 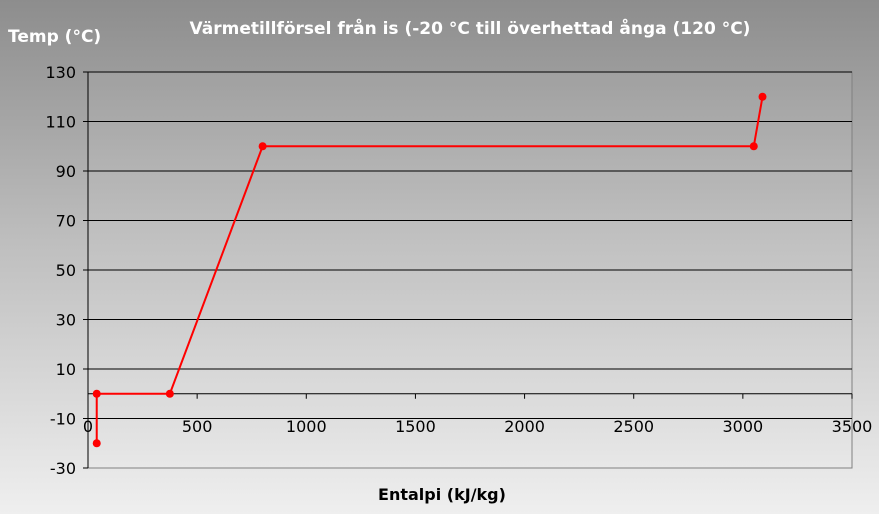 I want to click on x-tick-label: 500, so click(x=197, y=426).